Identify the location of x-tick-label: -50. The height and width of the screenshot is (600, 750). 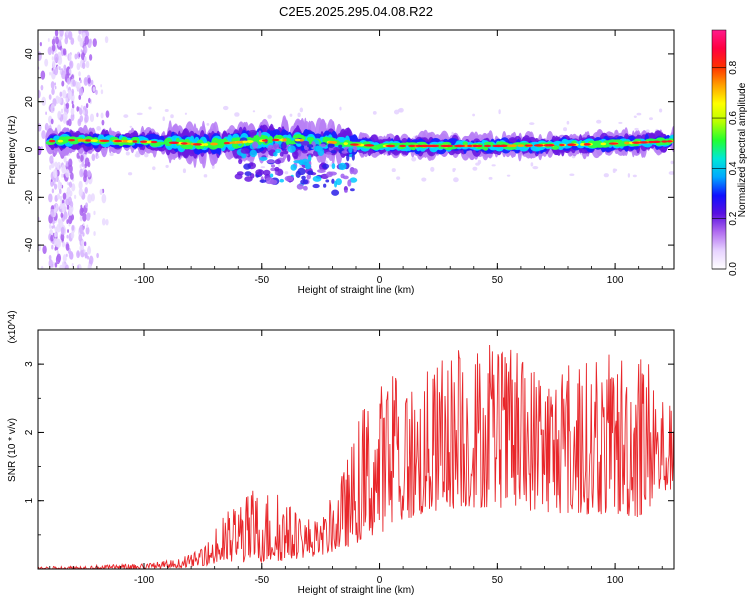
(262, 580).